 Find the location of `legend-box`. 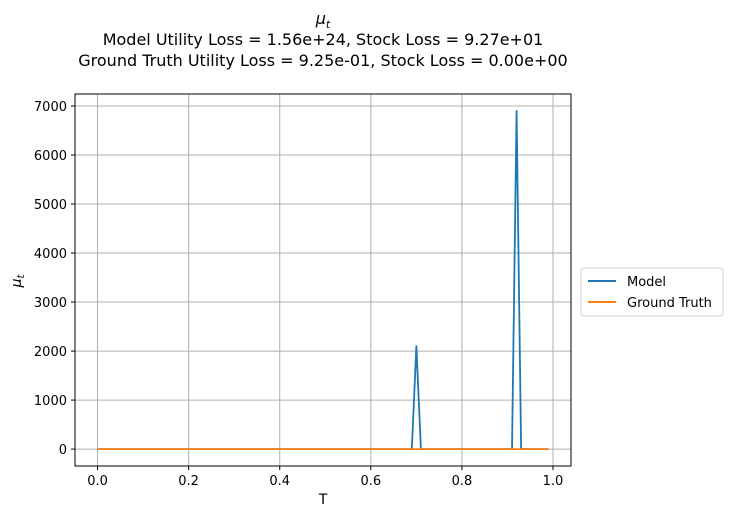

legend-box is located at coordinates (652, 292).